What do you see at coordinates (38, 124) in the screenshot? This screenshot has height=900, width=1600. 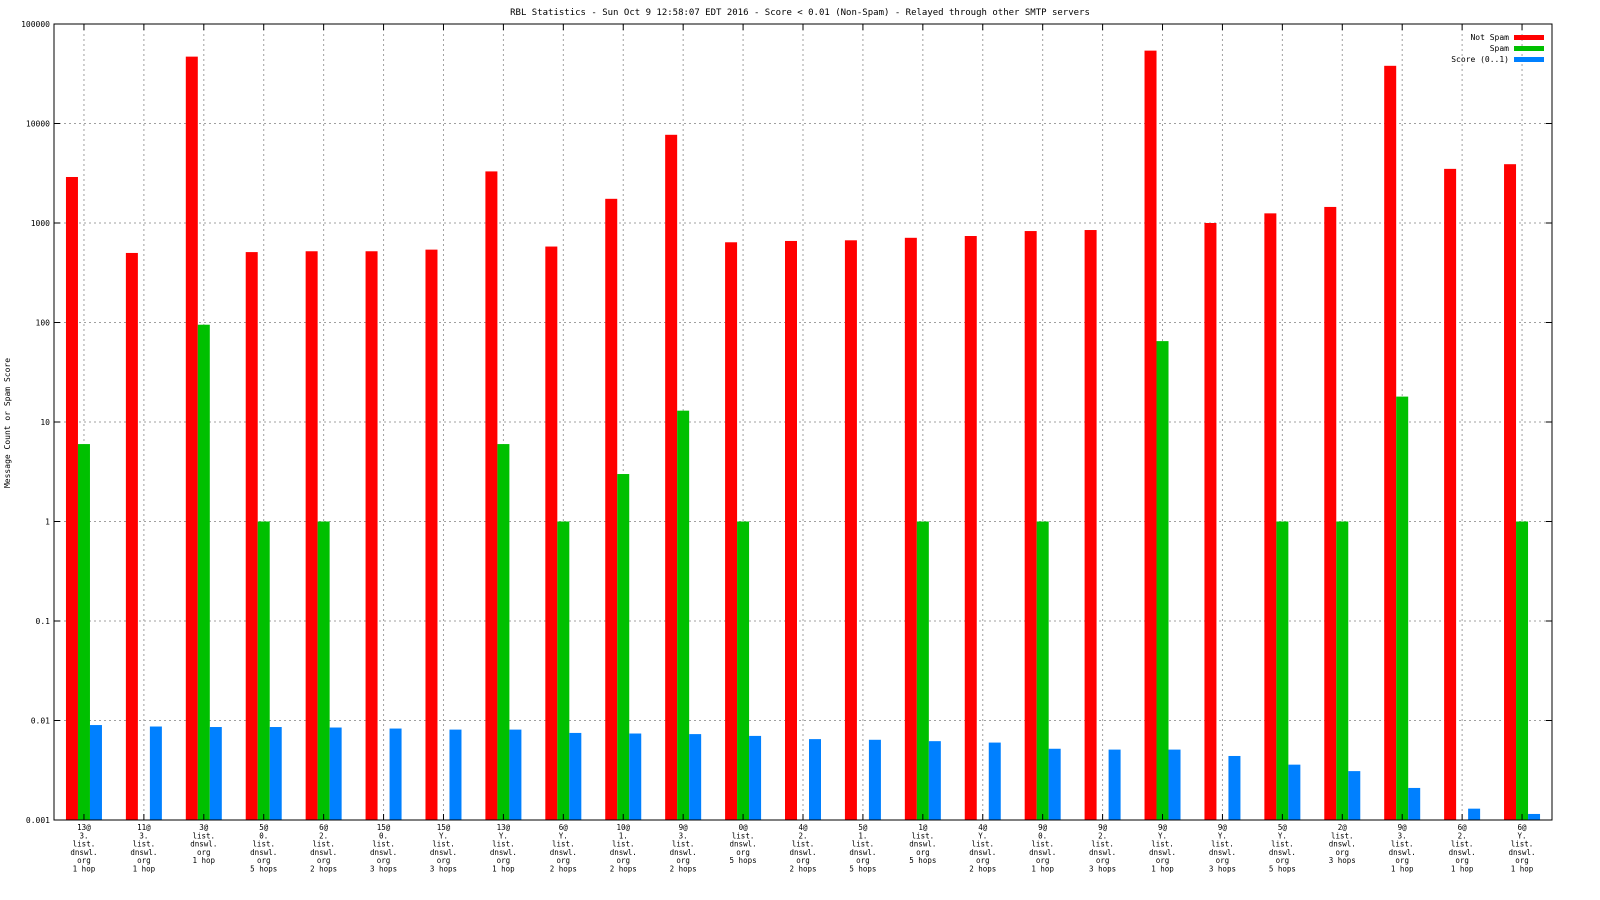 I see `y-tick-label: 10000` at bounding box center [38, 124].